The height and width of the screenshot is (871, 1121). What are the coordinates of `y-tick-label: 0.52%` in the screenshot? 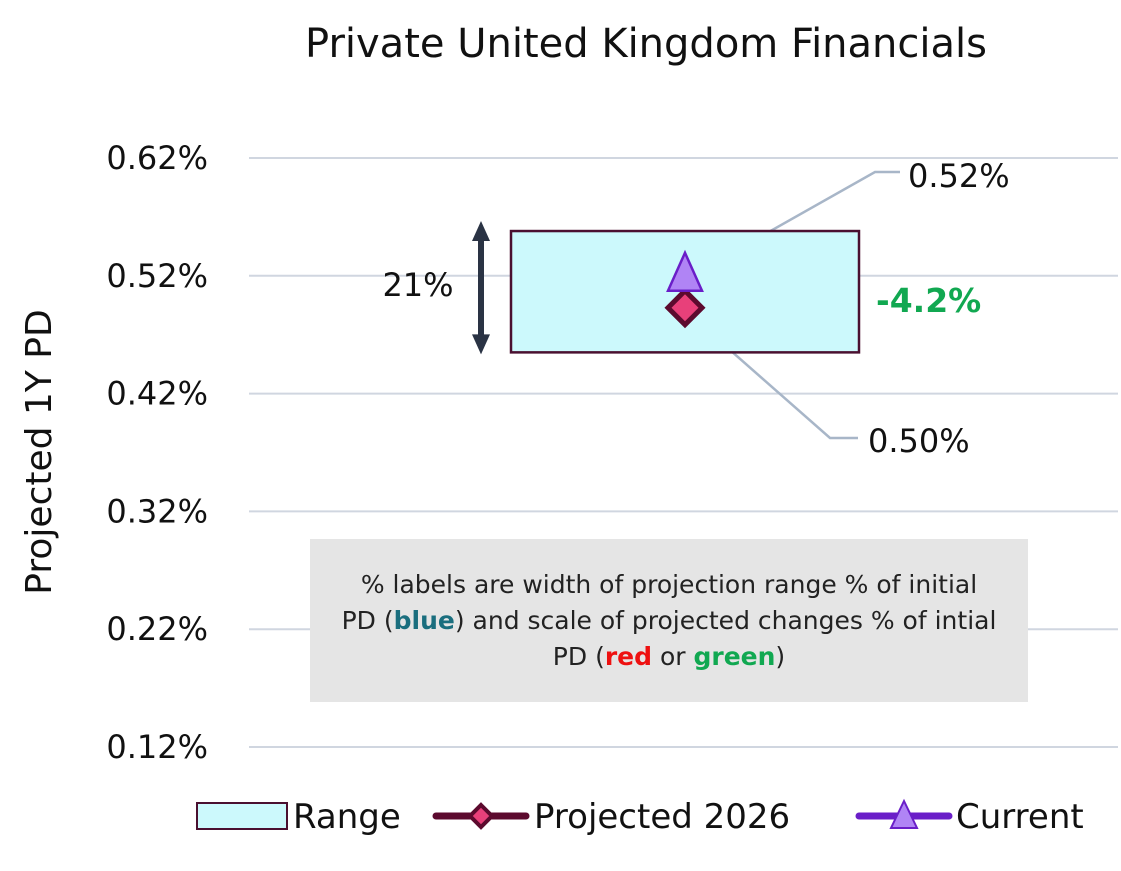 It's located at (157, 276).